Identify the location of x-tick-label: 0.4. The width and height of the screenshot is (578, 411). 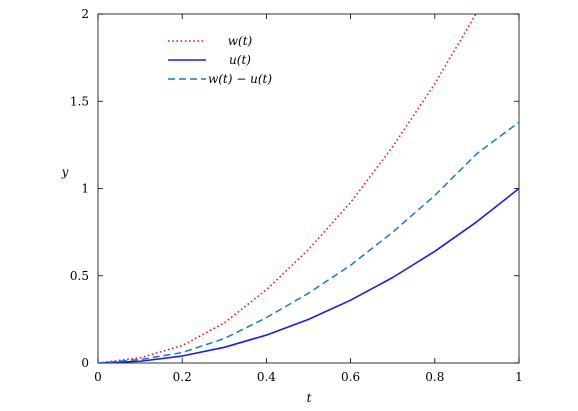
(266, 377).